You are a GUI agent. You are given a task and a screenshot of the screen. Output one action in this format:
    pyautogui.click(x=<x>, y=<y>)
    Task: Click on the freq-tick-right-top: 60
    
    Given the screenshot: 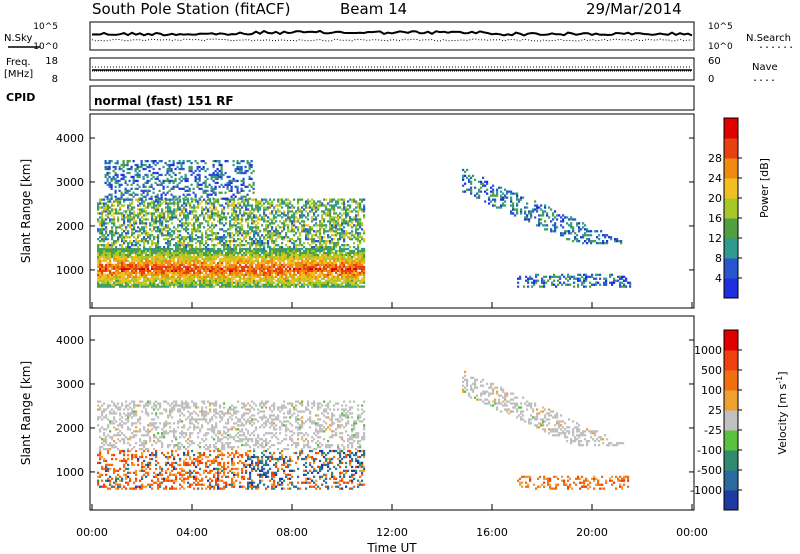 What is the action you would take?
    pyautogui.click(x=714, y=61)
    